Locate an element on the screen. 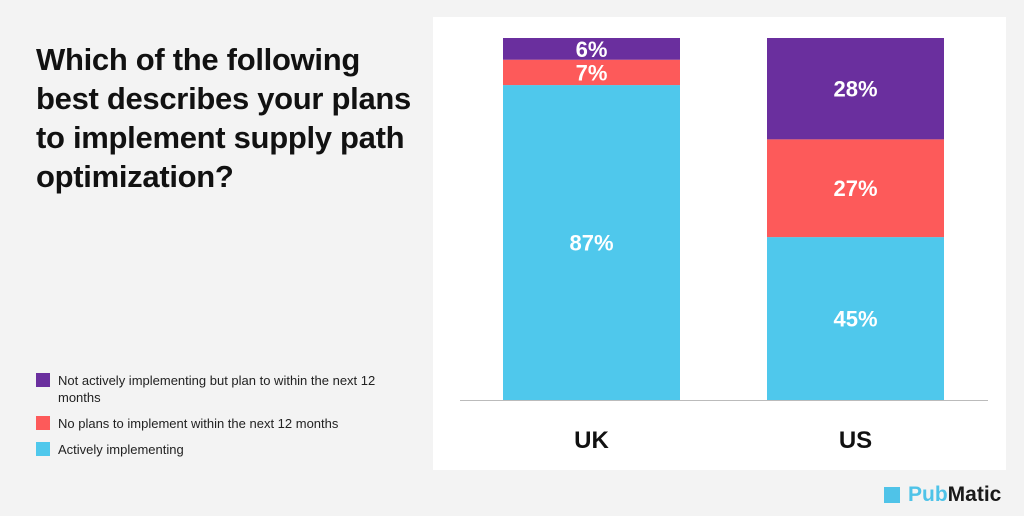  legend-item: Actively implementing is located at coordinates (221, 449).